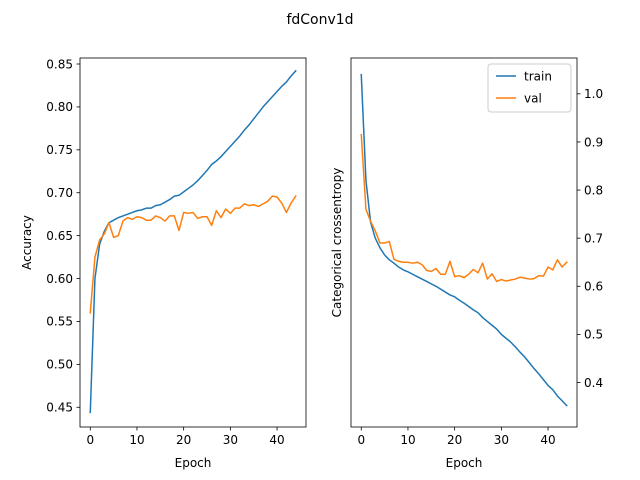 This screenshot has height=480, width=640. What do you see at coordinates (319, 20) in the screenshot?
I see `figure-suptitle: fdConv1d` at bounding box center [319, 20].